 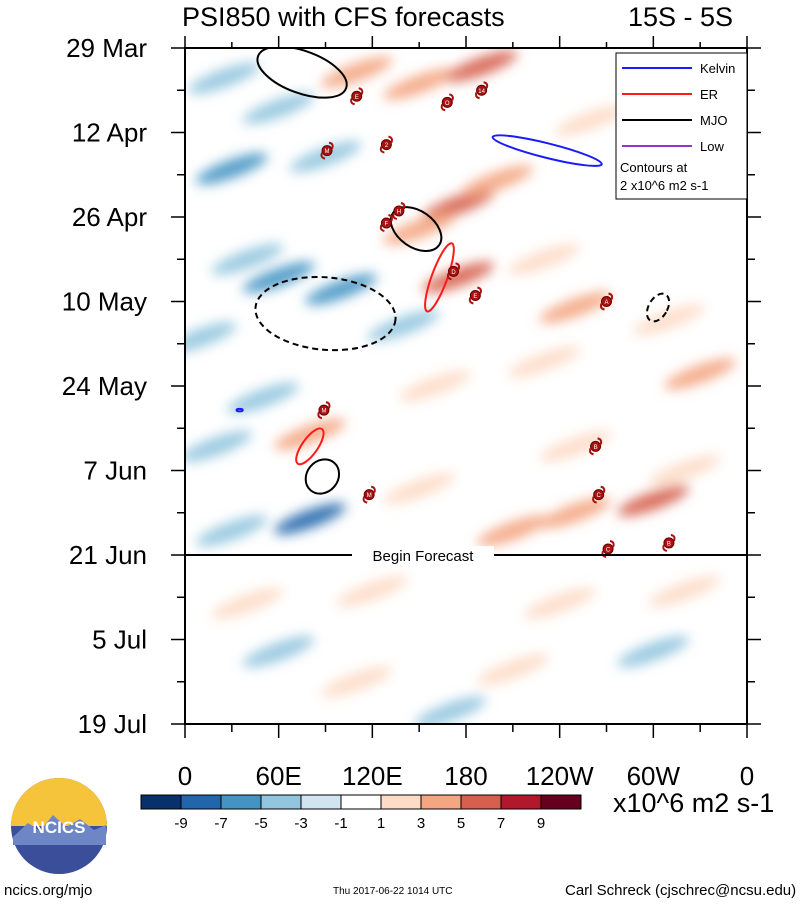 What do you see at coordinates (372, 776) in the screenshot?
I see `x-tick-label: 120E` at bounding box center [372, 776].